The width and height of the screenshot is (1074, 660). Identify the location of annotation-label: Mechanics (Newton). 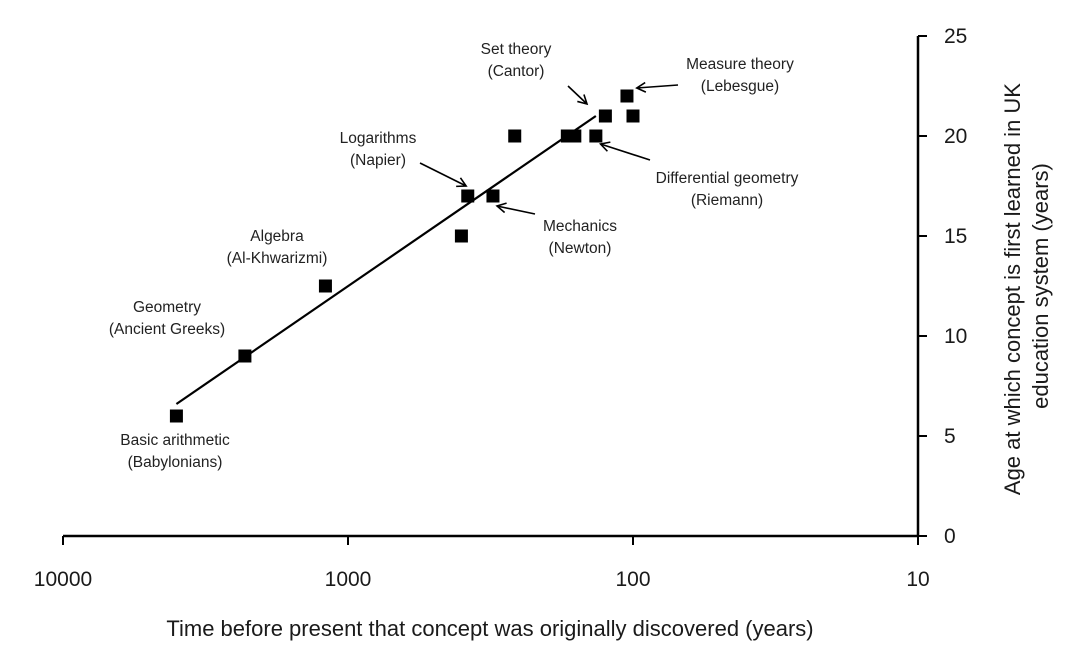
(580, 237).